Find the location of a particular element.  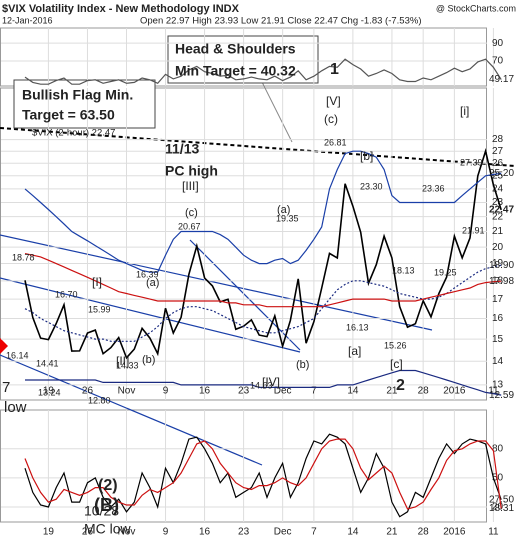

annotation: 13.24 is located at coordinates (49, 392).